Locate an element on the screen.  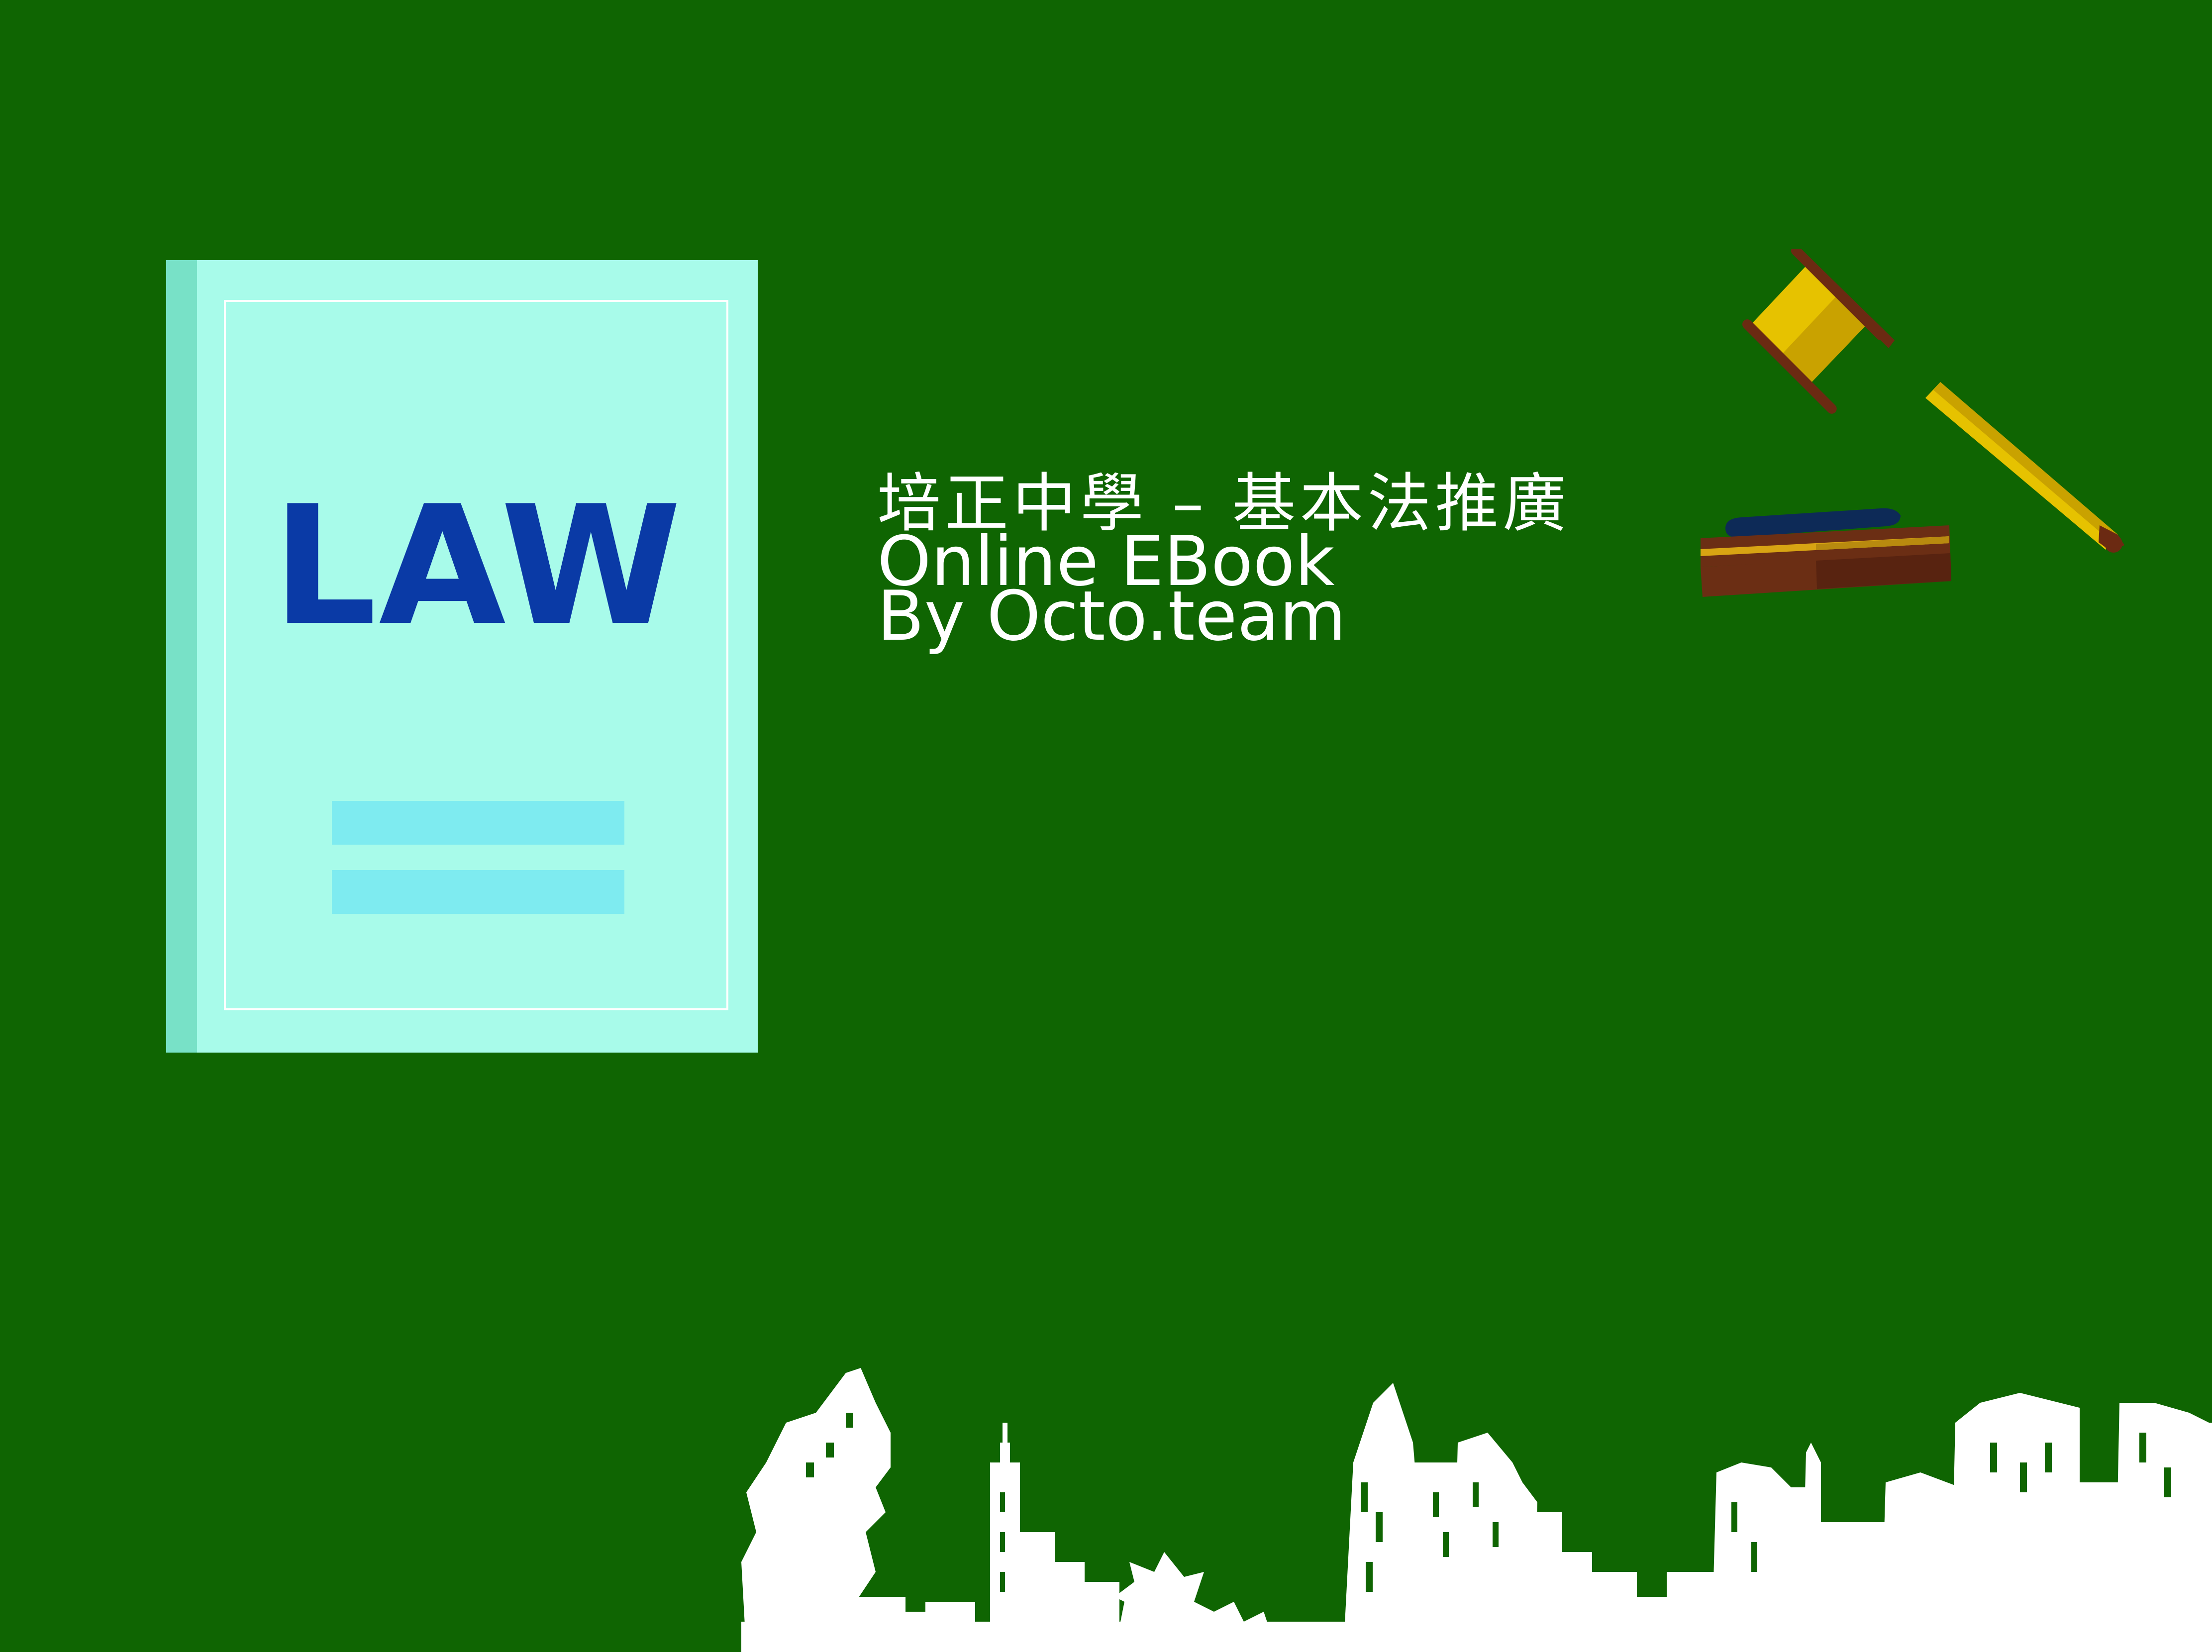
book-title: LAW is located at coordinates (478, 566).